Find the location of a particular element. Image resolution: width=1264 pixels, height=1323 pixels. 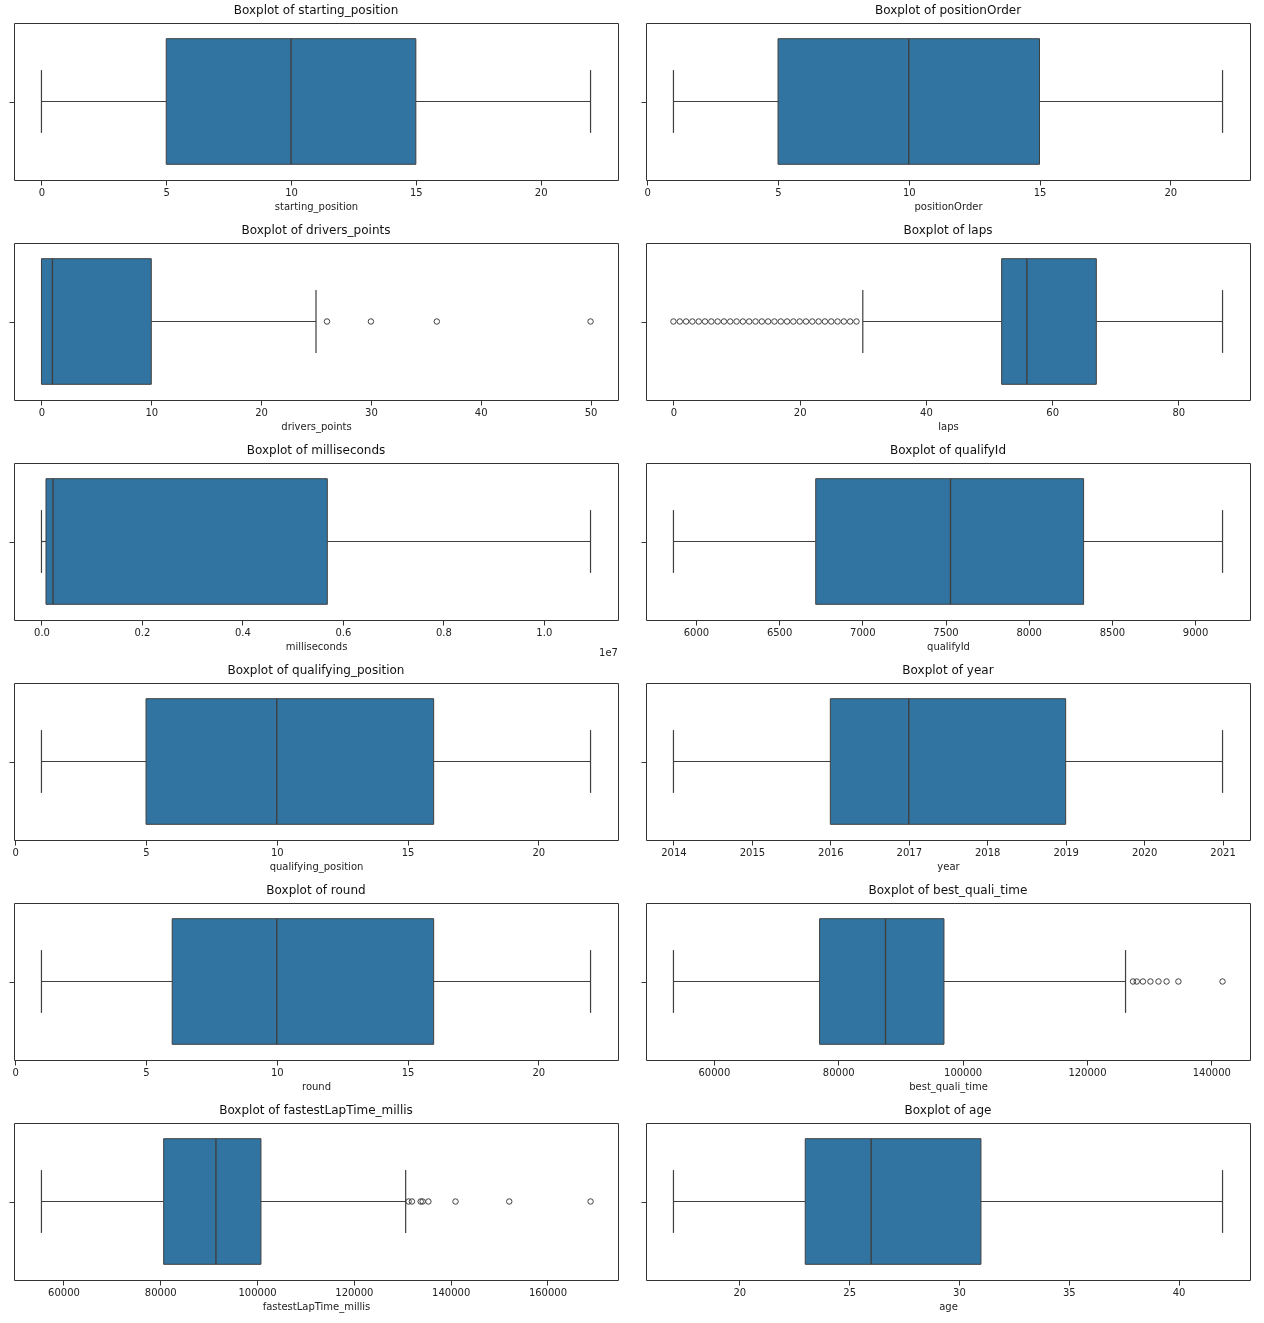

chart-title: Boxplot of year is located at coordinates (948, 670).